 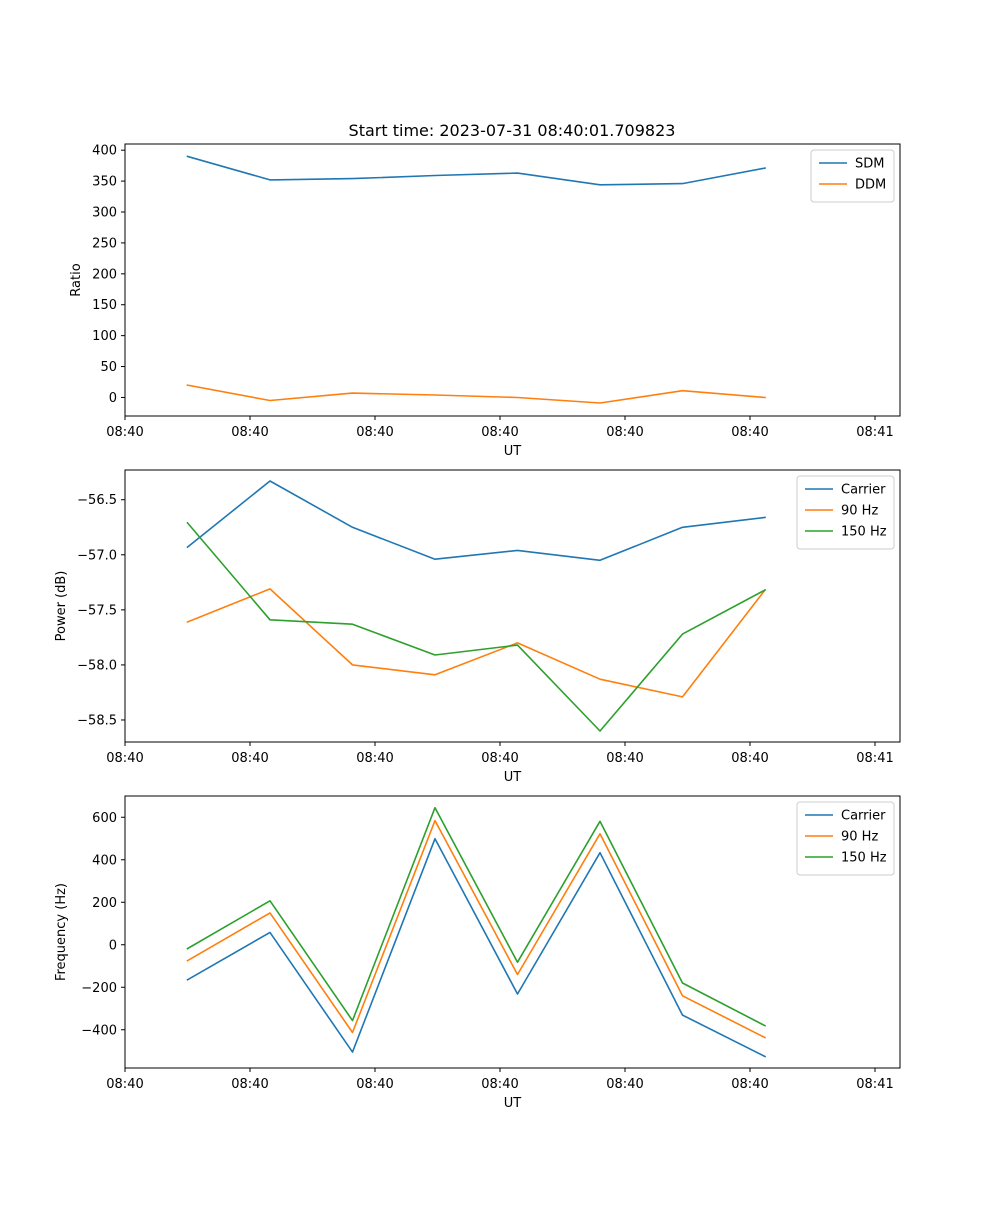 What do you see at coordinates (97, 720) in the screenshot?
I see `power-y-tick-label: −58.5` at bounding box center [97, 720].